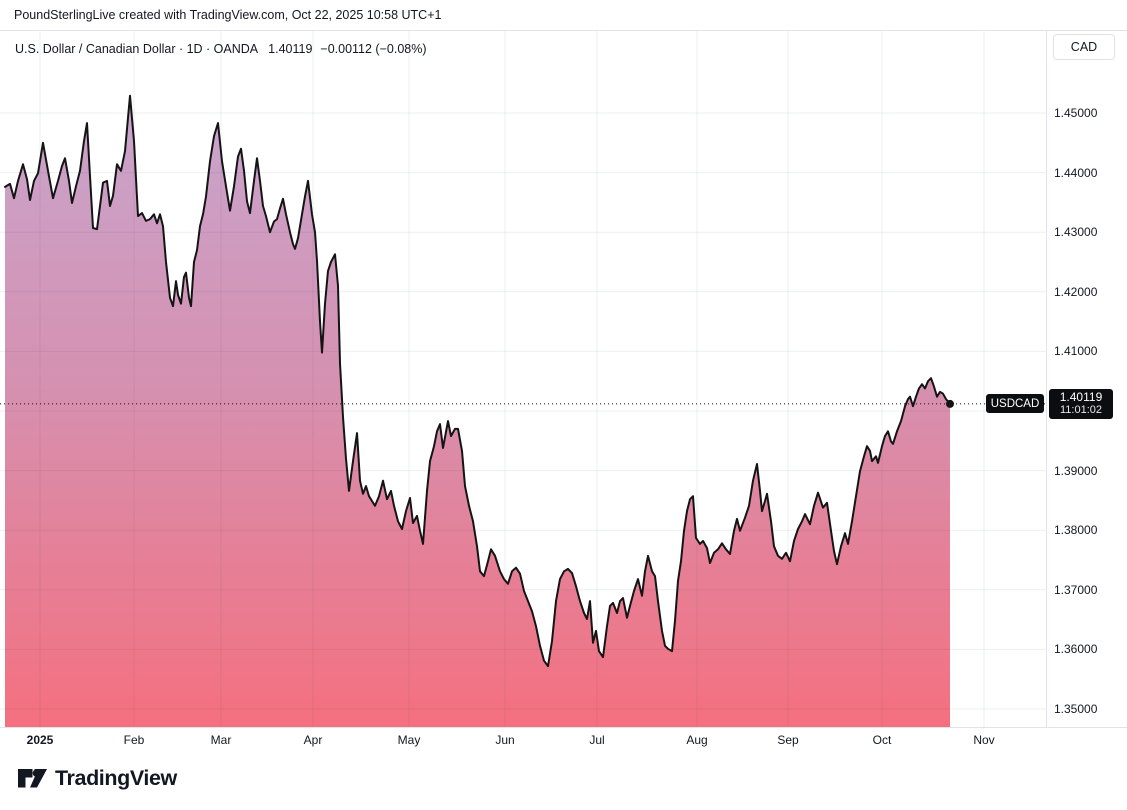 The width and height of the screenshot is (1127, 810). What do you see at coordinates (563, 740) in the screenshot?
I see `time-axis: 2025 Feb Mar Apr May Jun Jul Aug Sep Oct Nov` at bounding box center [563, 740].